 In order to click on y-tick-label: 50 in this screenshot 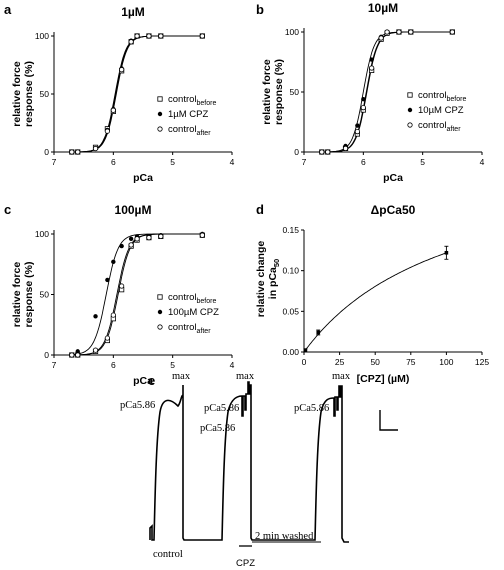, I will do `click(45, 94)`.